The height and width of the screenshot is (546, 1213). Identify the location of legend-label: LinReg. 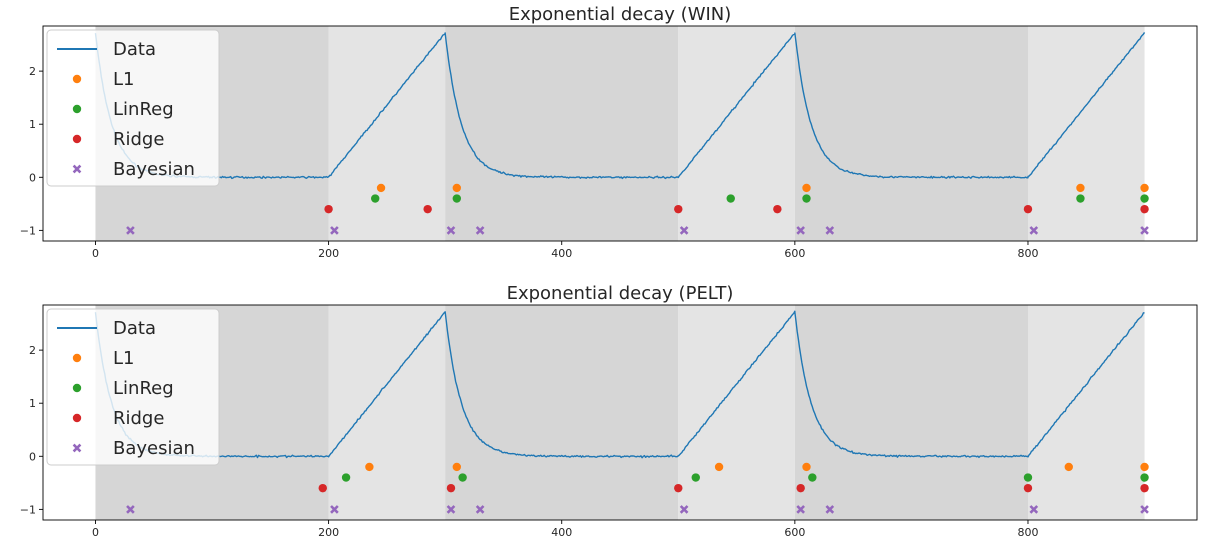
(143, 109).